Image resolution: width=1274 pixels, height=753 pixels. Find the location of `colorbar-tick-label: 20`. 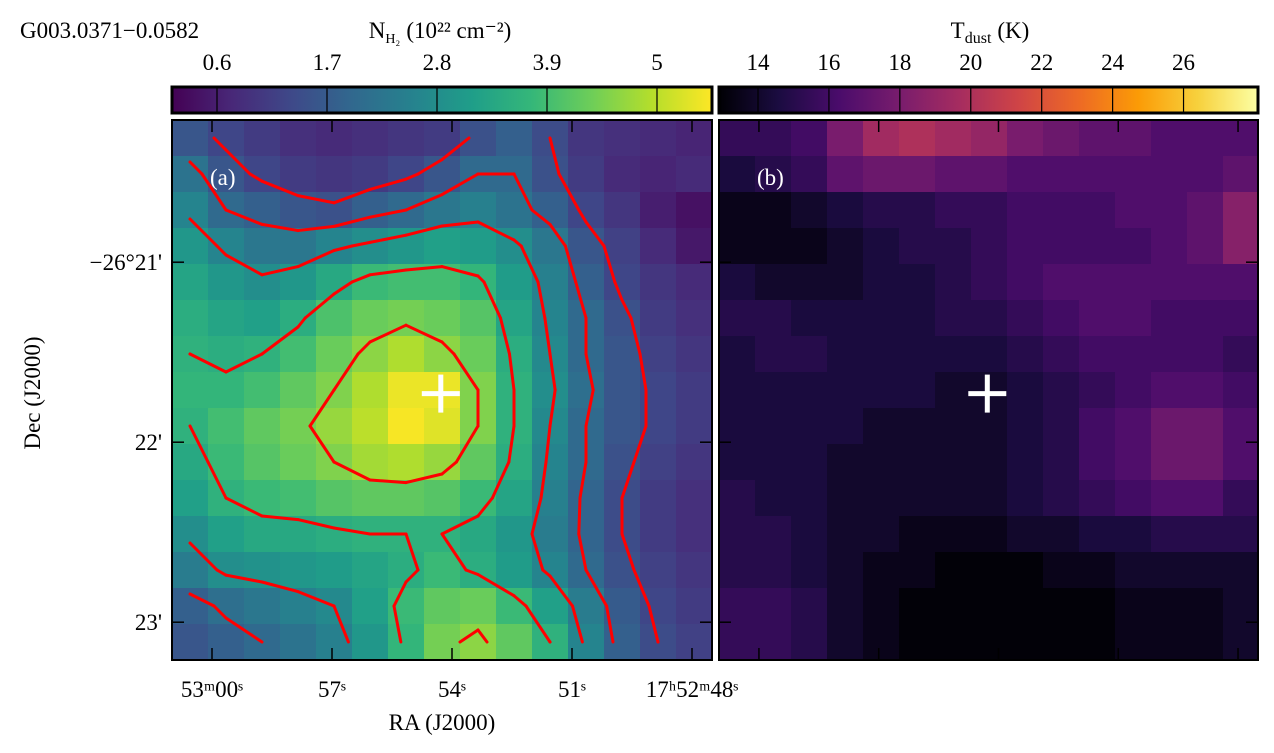

colorbar-tick-label: 20 is located at coordinates (970, 62).